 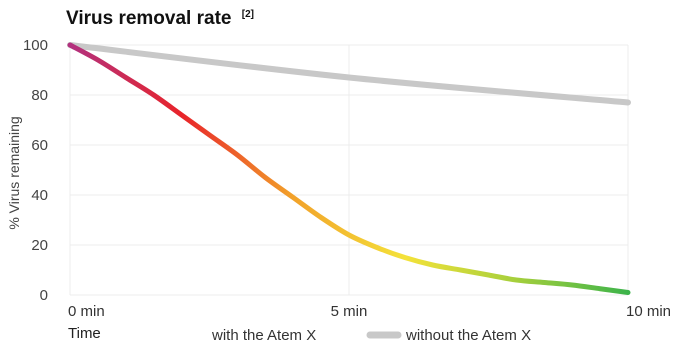 What do you see at coordinates (349, 311) in the screenshot?
I see `x-tick-label: 5 min` at bounding box center [349, 311].